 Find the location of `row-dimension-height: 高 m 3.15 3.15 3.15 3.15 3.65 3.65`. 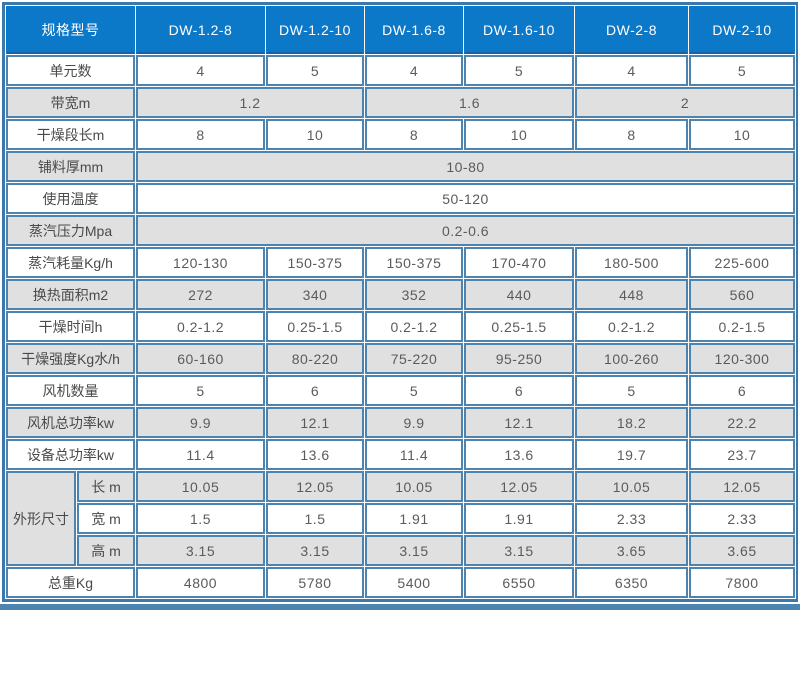

row-dimension-height: 高 m 3.15 3.15 3.15 3.15 3.65 3.65 is located at coordinates (400, 550).